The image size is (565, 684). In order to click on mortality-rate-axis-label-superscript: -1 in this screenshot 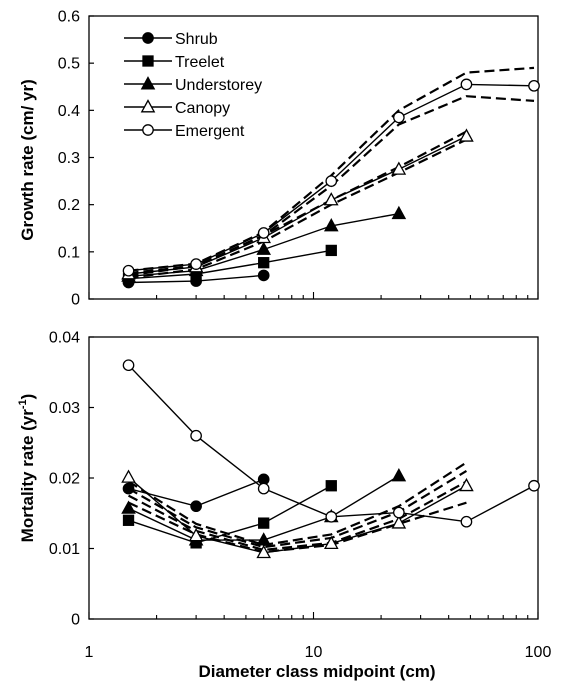, I will do `click(23, 404)`.